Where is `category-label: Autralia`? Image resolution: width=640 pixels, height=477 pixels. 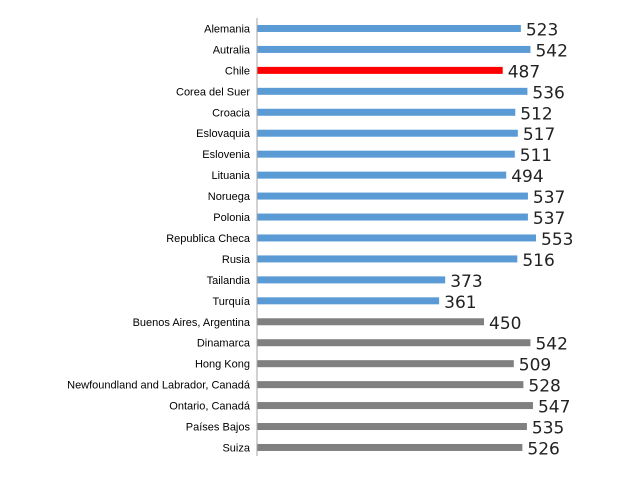 category-label: Autralia is located at coordinates (232, 50).